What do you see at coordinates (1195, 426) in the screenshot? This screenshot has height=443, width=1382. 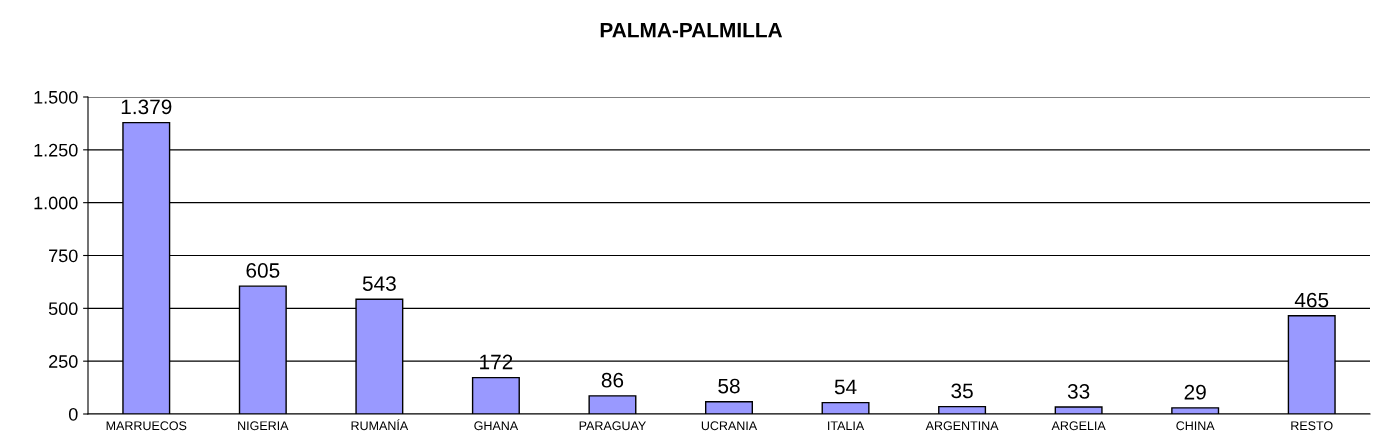 I see `x-tick-label: CHINA` at bounding box center [1195, 426].